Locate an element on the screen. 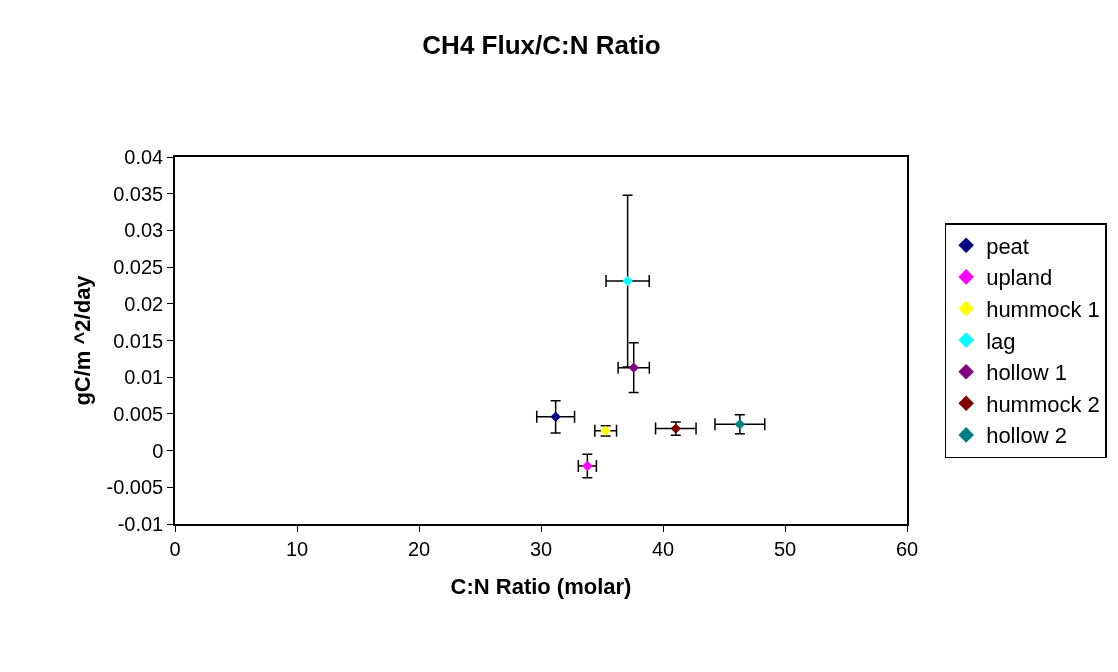 This screenshot has height=672, width=1118. x-tick-label: 30 is located at coordinates (541, 548).